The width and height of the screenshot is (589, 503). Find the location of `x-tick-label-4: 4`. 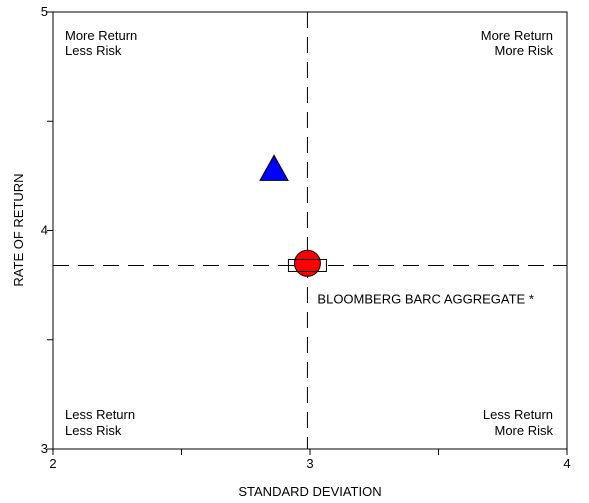

x-tick-label-4: 4 is located at coordinates (566, 463).